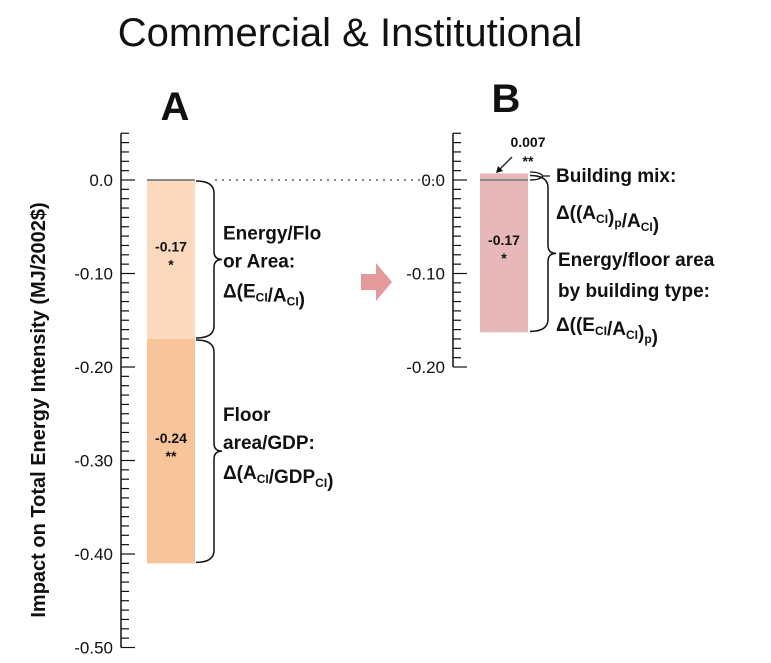 The image size is (771, 663). I want to click on segment-formula: Δ(ACI/GDPCI), so click(278, 477).